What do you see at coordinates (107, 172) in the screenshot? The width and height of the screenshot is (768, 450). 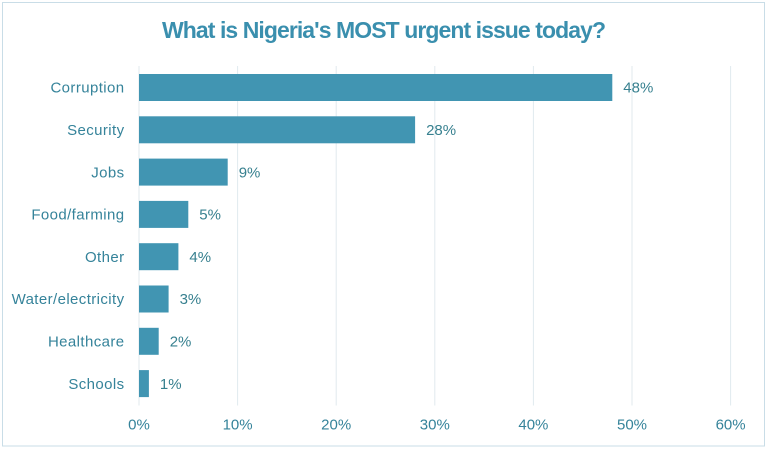 I see `svg-text: Jobs` at bounding box center [107, 172].